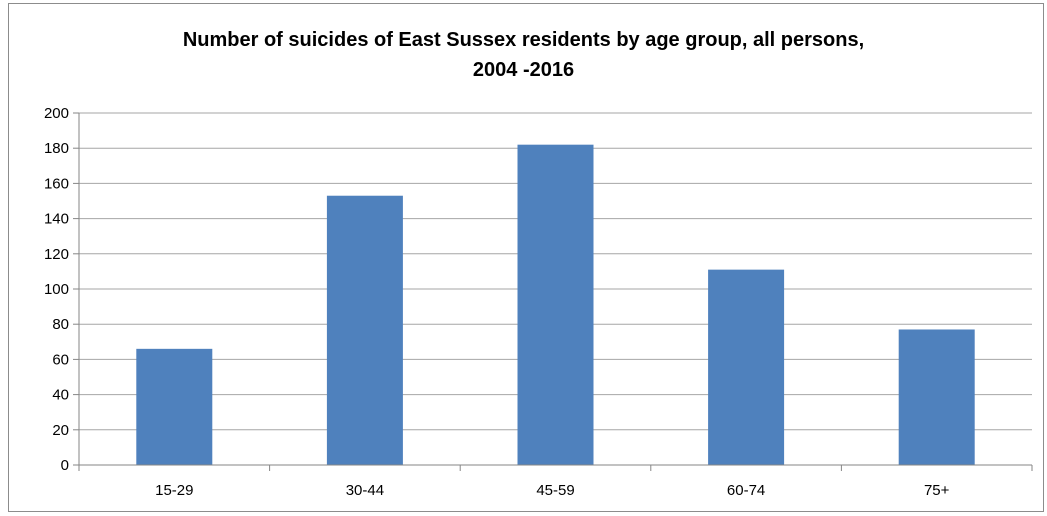 The image size is (1047, 516). Describe the element at coordinates (56, 148) in the screenshot. I see `y-tick-label: 180` at that location.